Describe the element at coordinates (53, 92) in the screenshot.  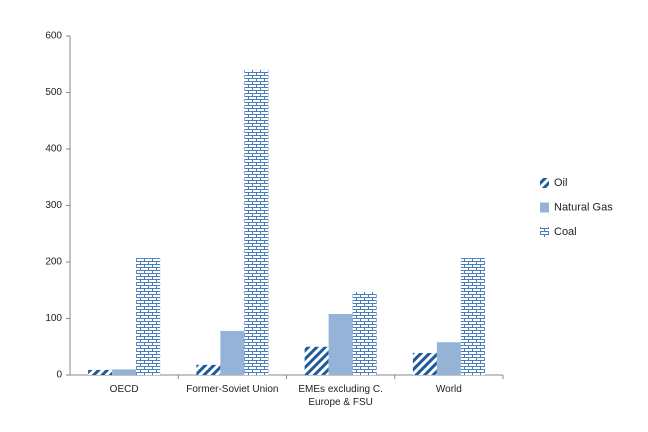
I see `y-tick-label: 500` at that location.